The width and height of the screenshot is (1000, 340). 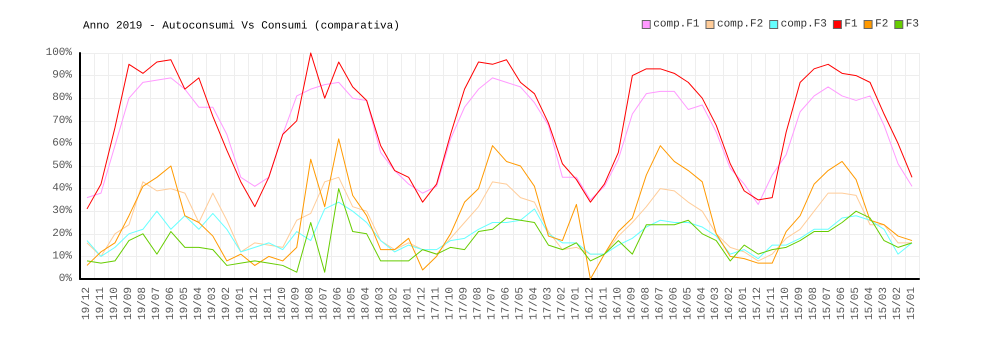 I want to click on x-tick-label: 15/10, so click(x=786, y=303).